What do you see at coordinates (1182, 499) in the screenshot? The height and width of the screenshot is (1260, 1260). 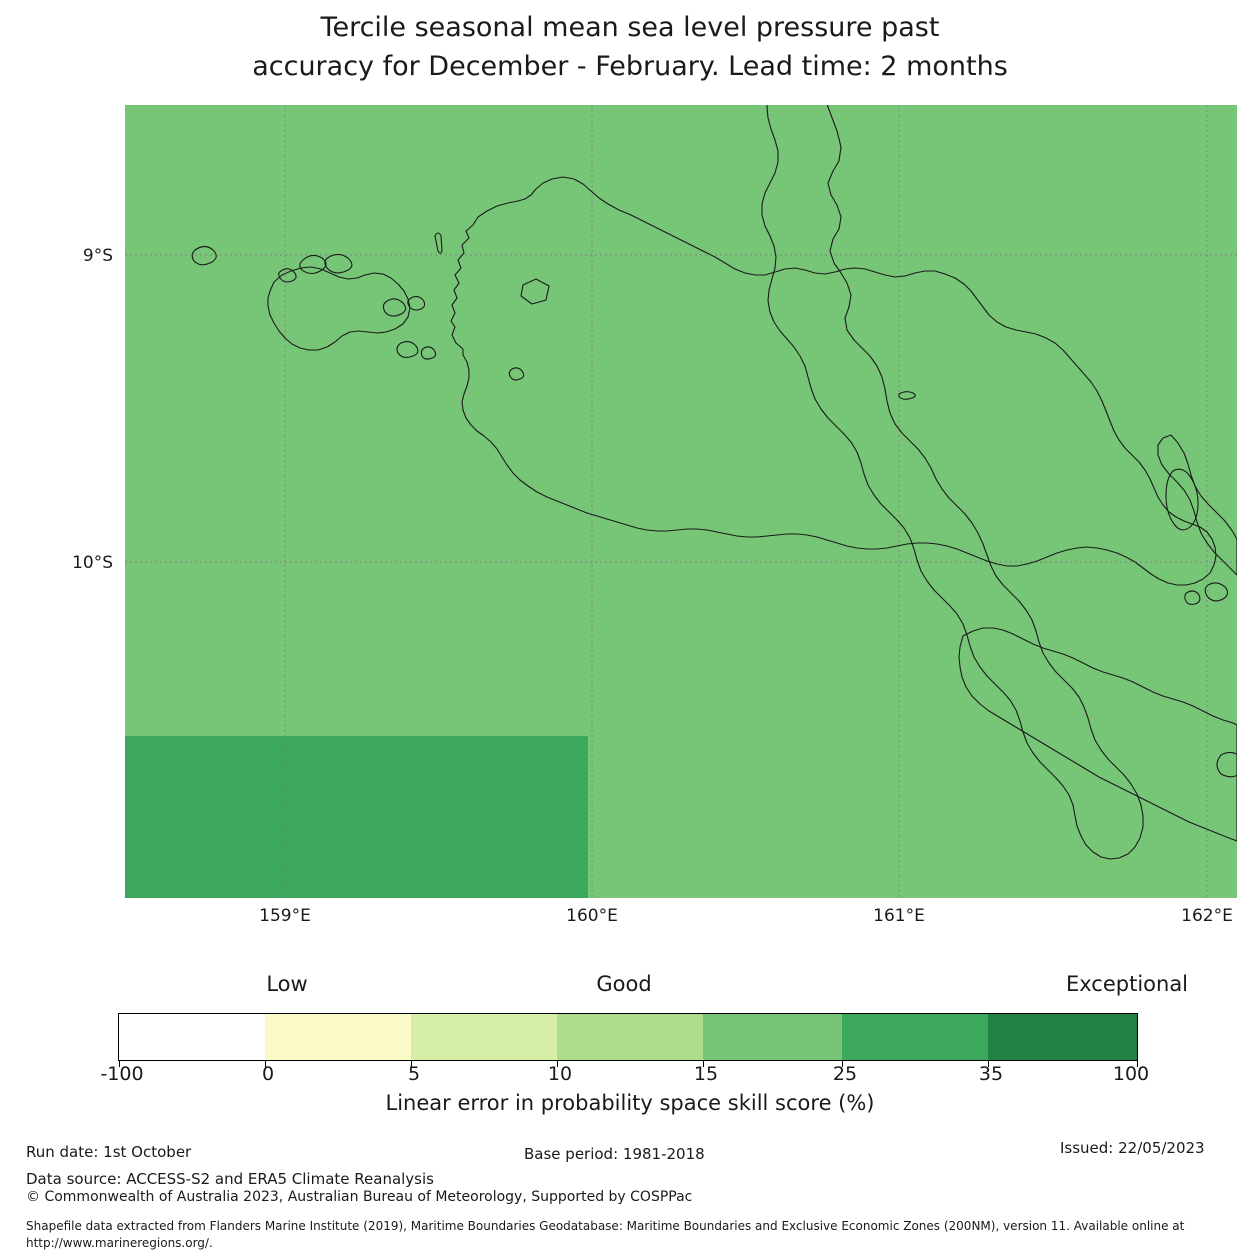 I see `coastline-islet-east-mid` at bounding box center [1182, 499].